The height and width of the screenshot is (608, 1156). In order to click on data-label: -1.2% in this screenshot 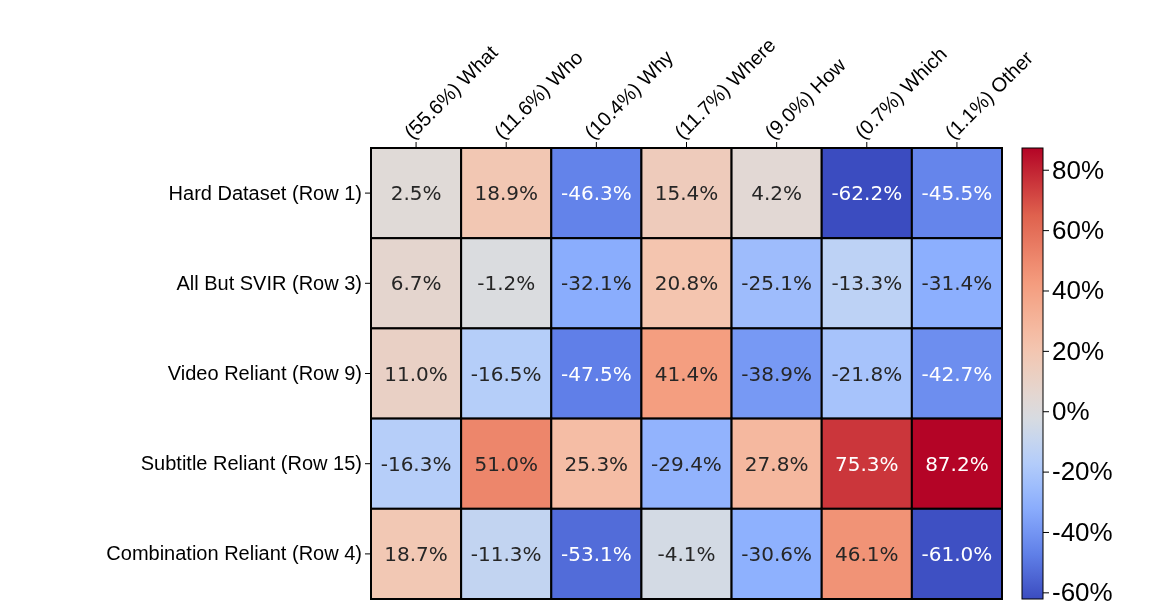, I will do `click(506, 283)`.